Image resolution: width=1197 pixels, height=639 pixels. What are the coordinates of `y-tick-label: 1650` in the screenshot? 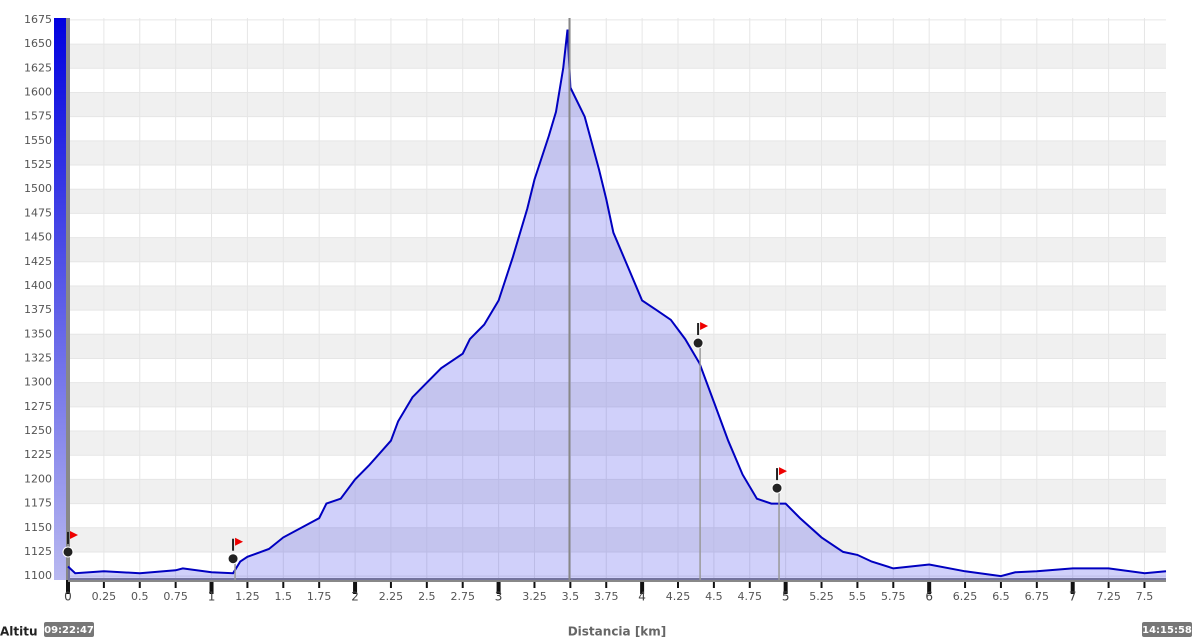 It's located at (38, 43).